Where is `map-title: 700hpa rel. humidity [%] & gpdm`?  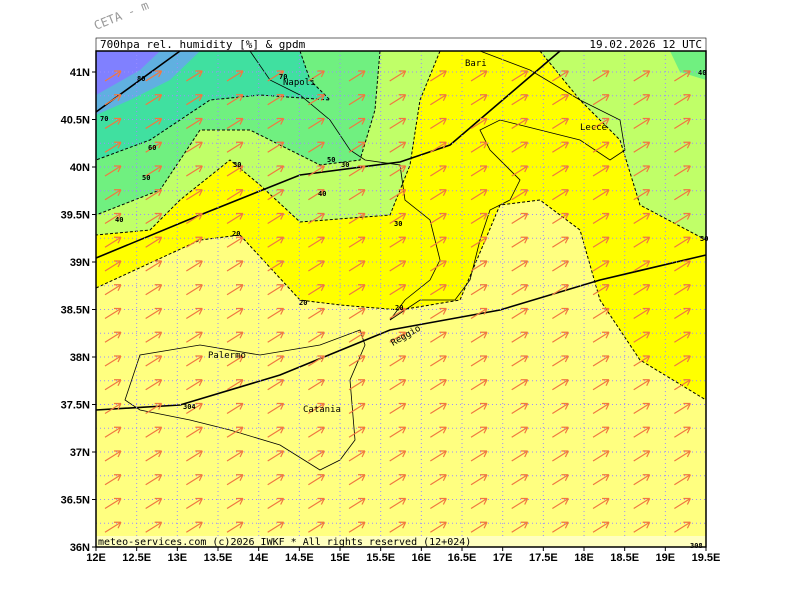 map-title: 700hpa rel. humidity [%] & gpdm is located at coordinates (203, 44).